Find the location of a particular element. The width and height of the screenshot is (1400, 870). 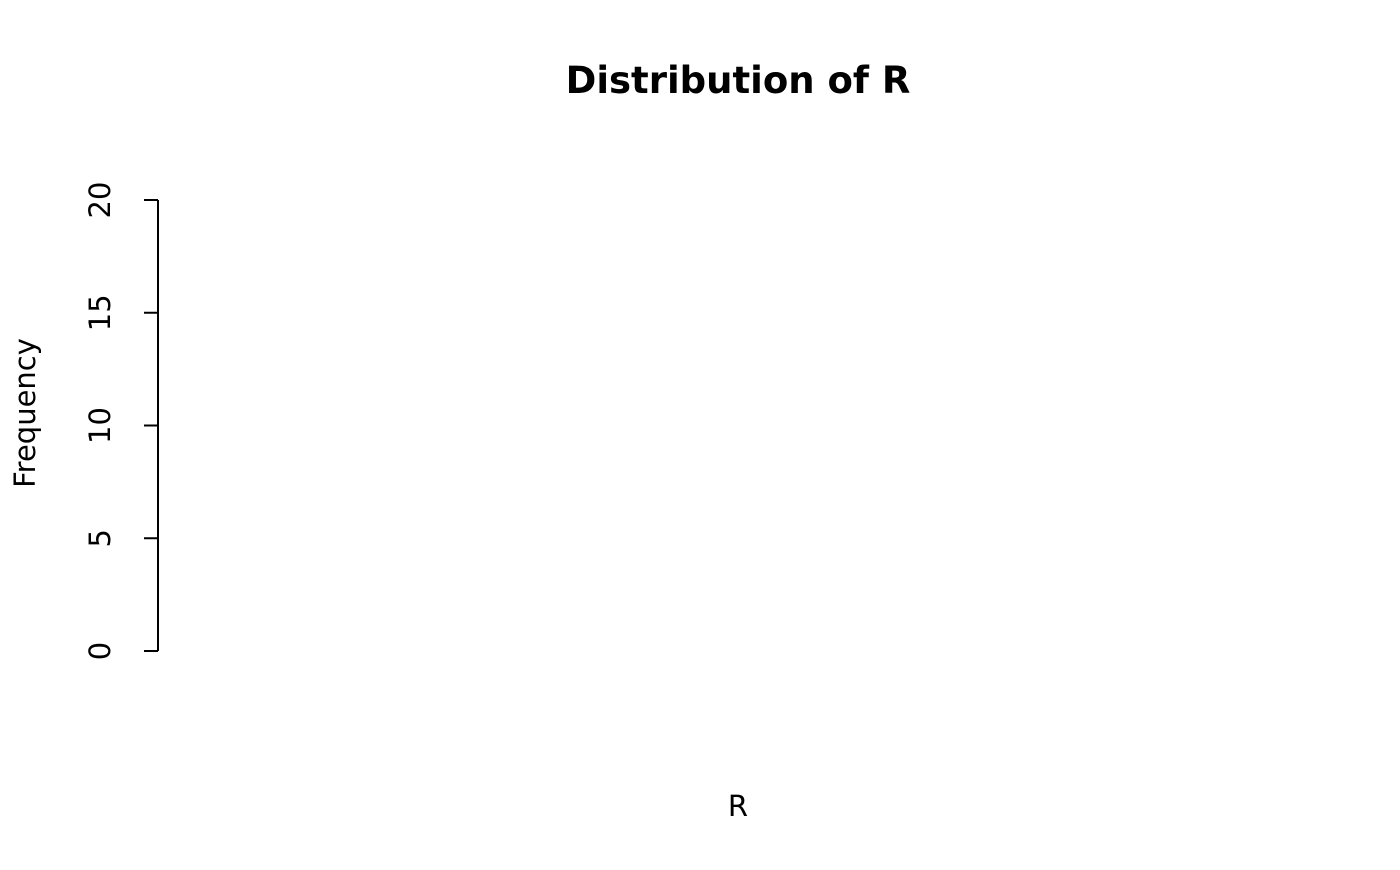

y-tick-label: 0 is located at coordinates (100, 651).